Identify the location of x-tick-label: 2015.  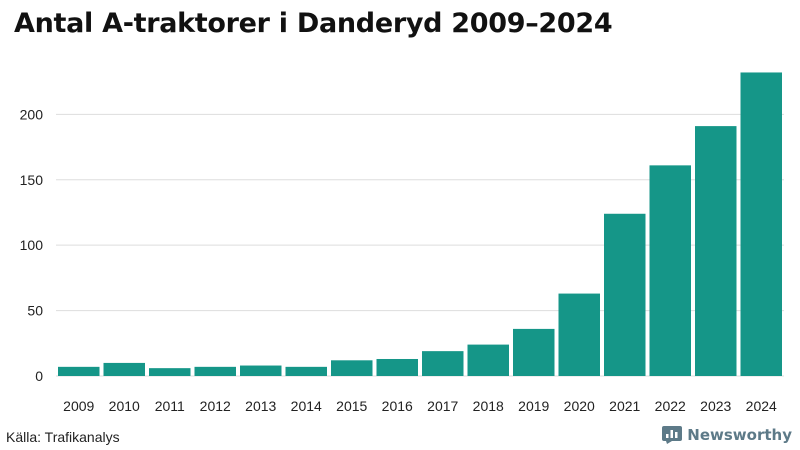
(351, 406).